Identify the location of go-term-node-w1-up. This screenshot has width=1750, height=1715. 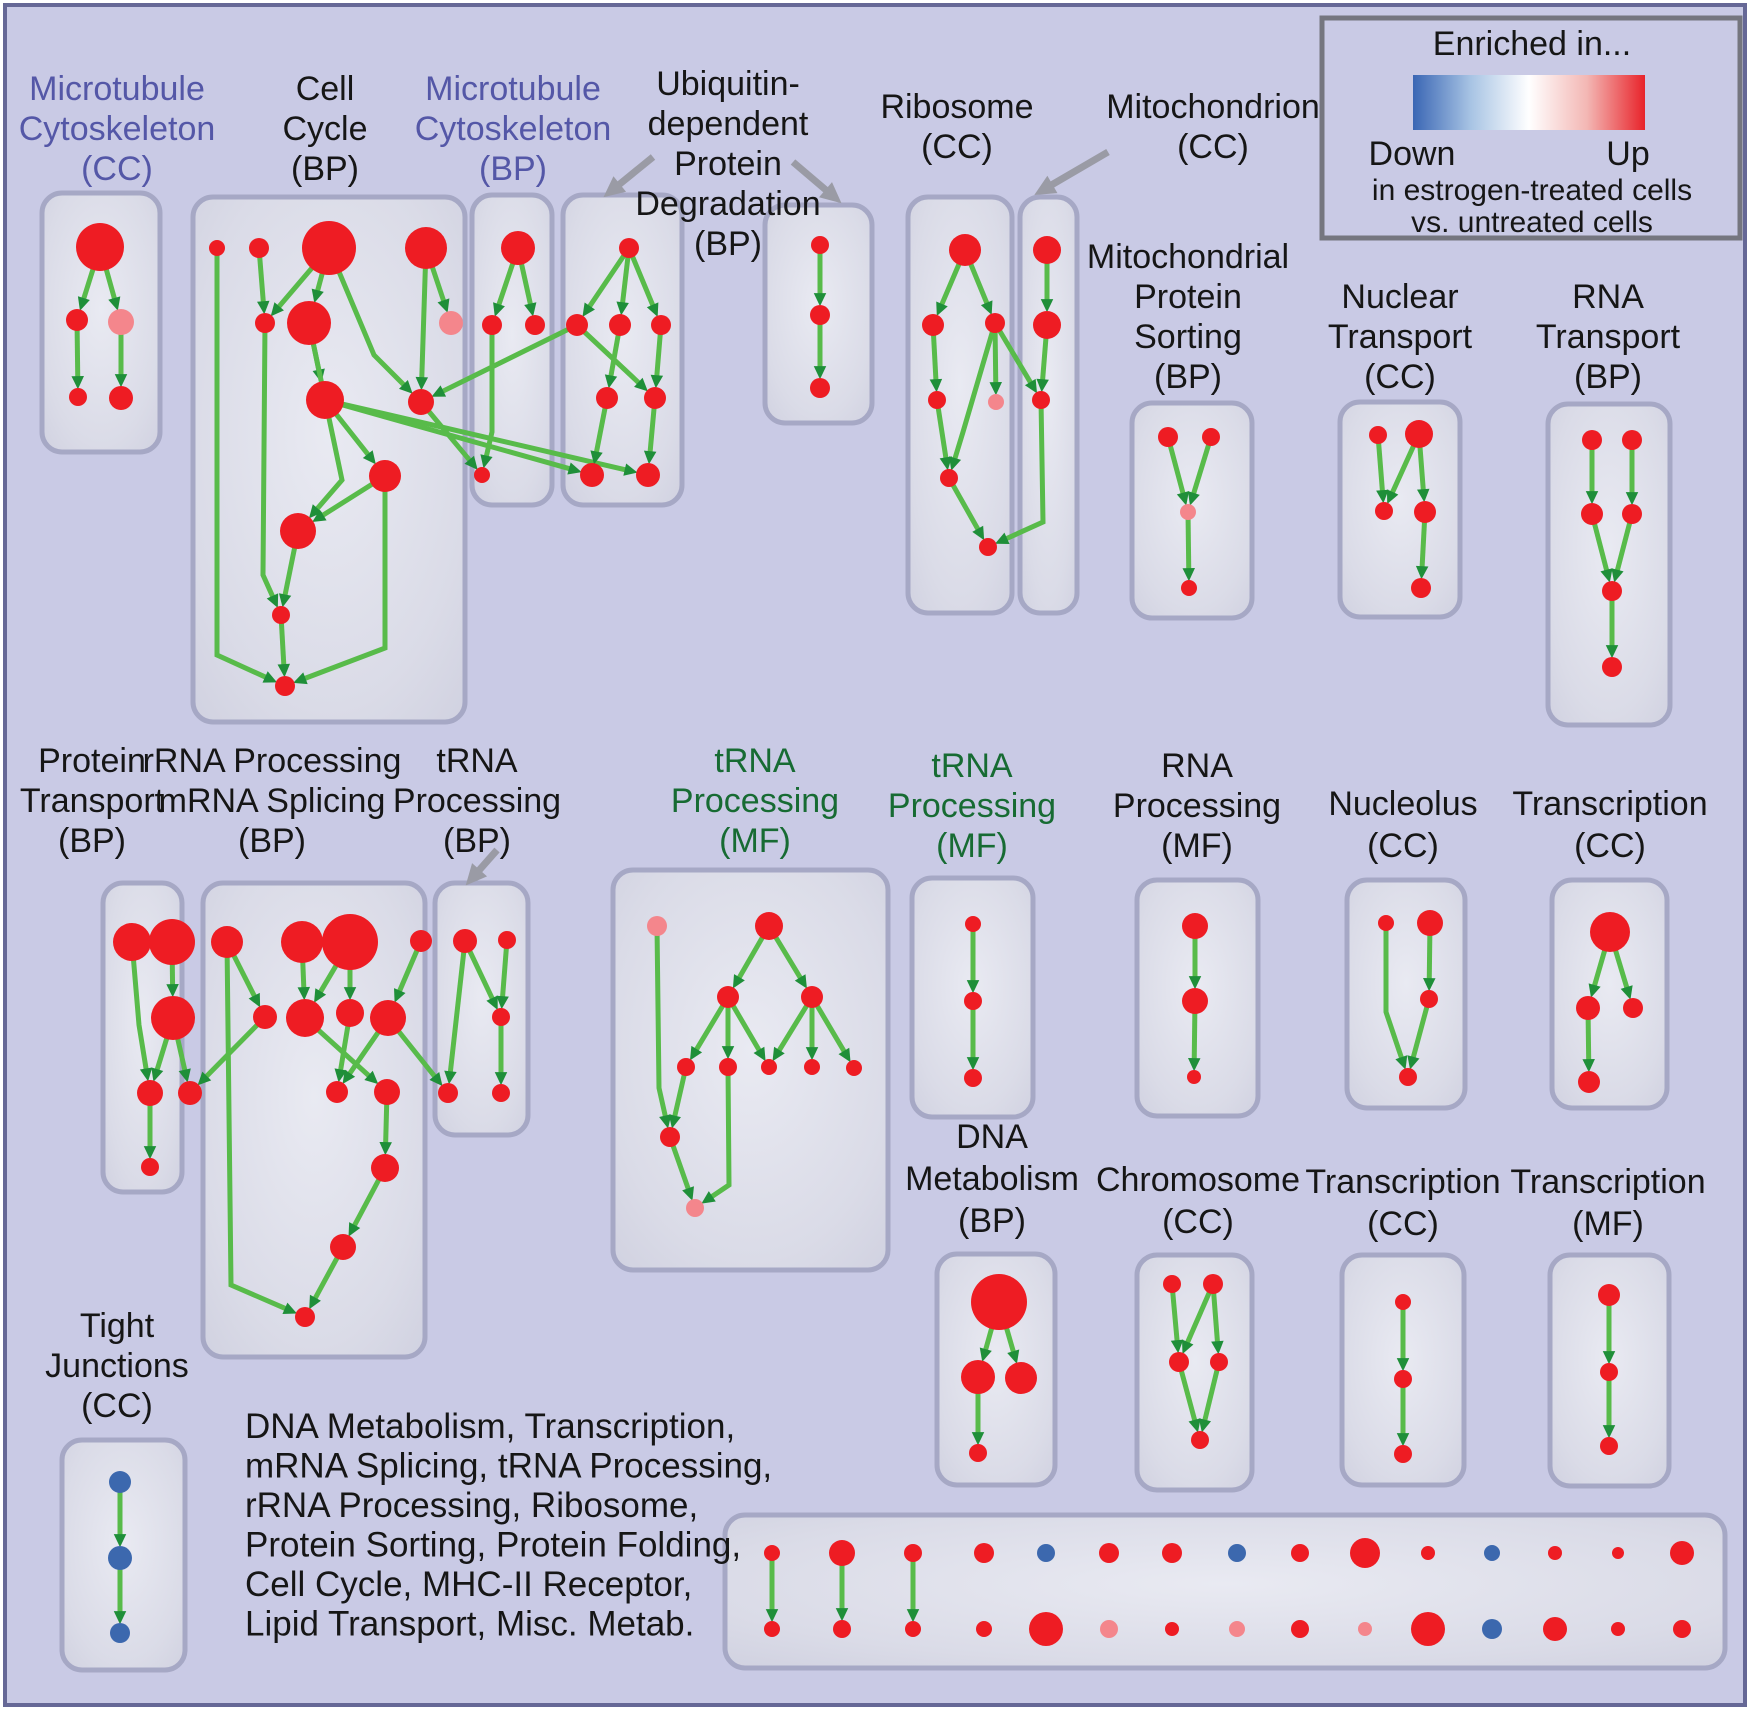
(1403, 1302).